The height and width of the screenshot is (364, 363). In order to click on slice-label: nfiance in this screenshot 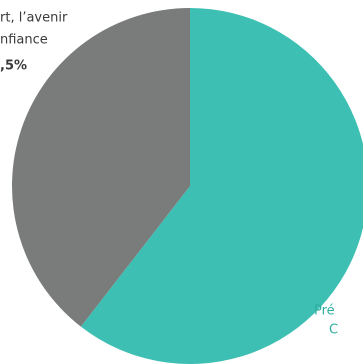, I will do `click(24, 40)`.